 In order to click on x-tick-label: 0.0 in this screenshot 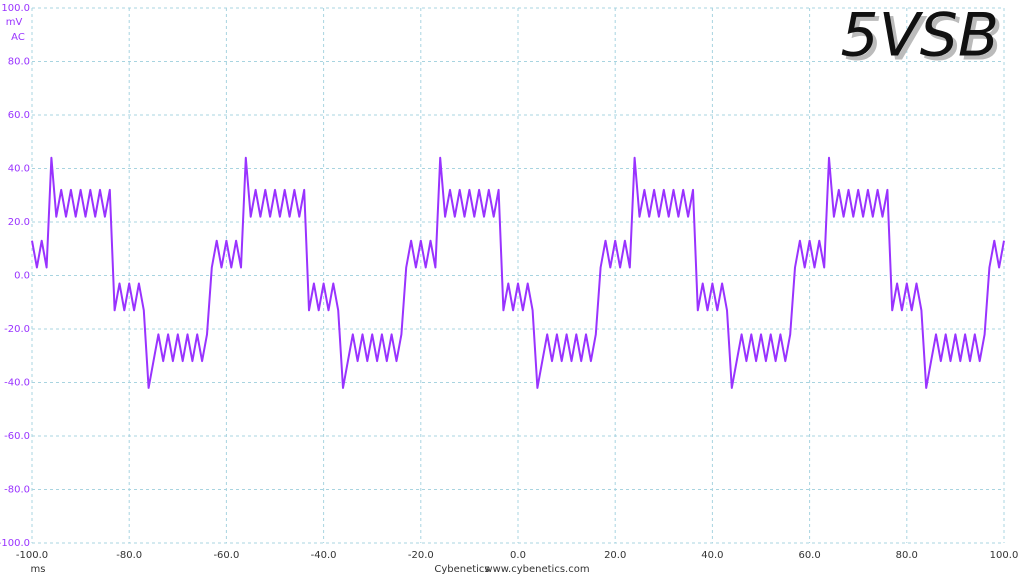, I will do `click(518, 555)`.